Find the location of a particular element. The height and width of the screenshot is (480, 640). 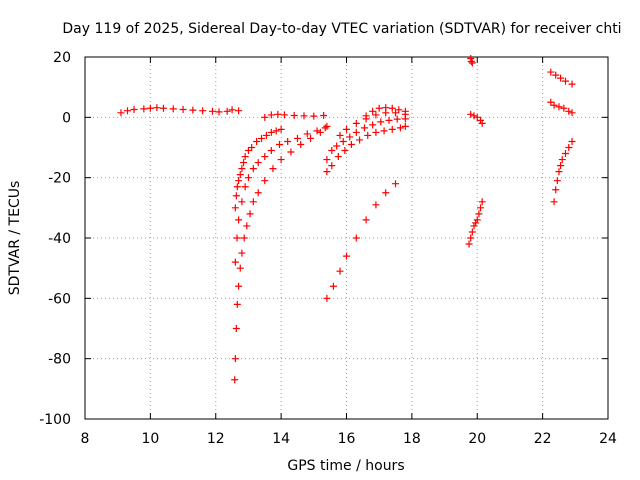

series-arc-g is located at coordinates (361, 241).